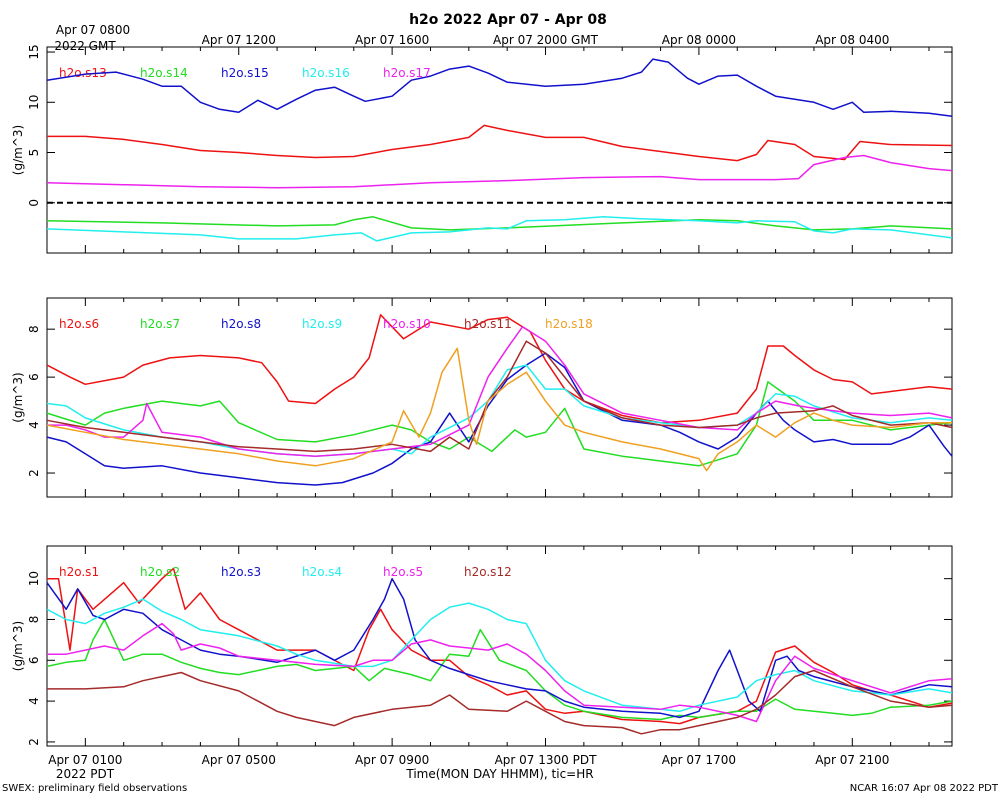 The image size is (1000, 800). I want to click on legend-h2o-s7: h2o.s7, so click(160, 324).